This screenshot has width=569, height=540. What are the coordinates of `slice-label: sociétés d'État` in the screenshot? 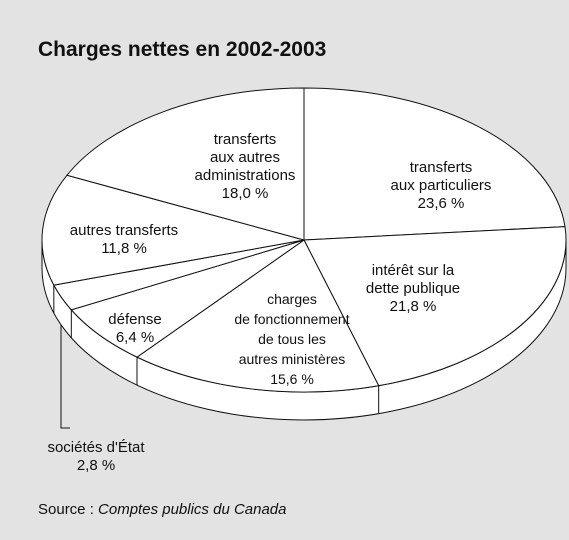 It's located at (96, 447).